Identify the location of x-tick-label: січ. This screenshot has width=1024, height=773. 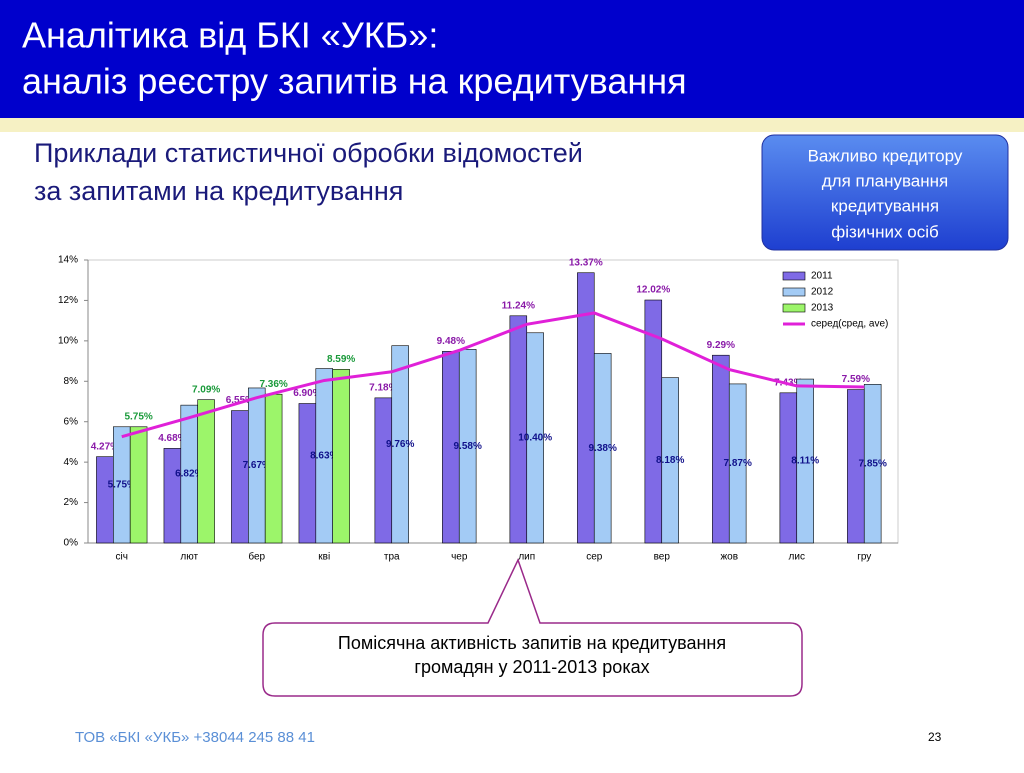
(122, 557).